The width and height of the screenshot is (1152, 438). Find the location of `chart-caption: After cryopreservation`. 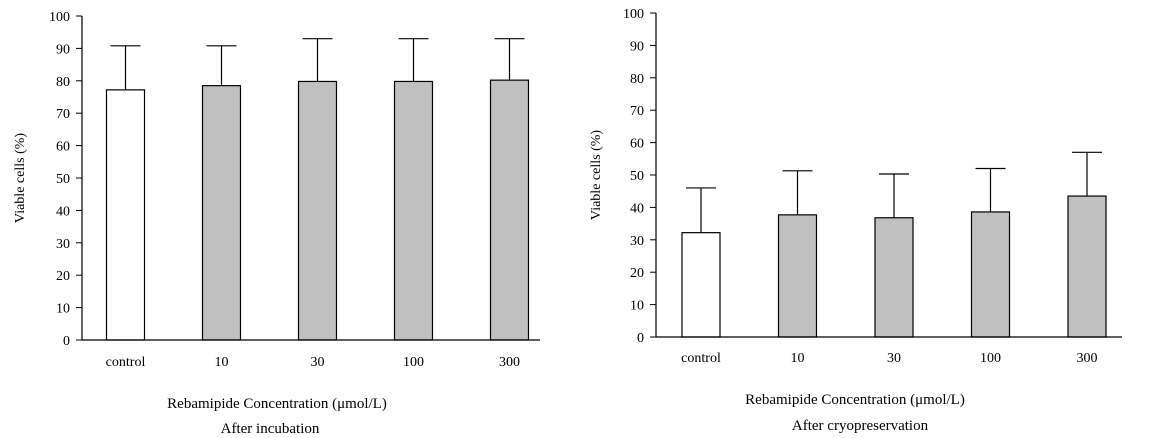

chart-caption: After cryopreservation is located at coordinates (860, 426).